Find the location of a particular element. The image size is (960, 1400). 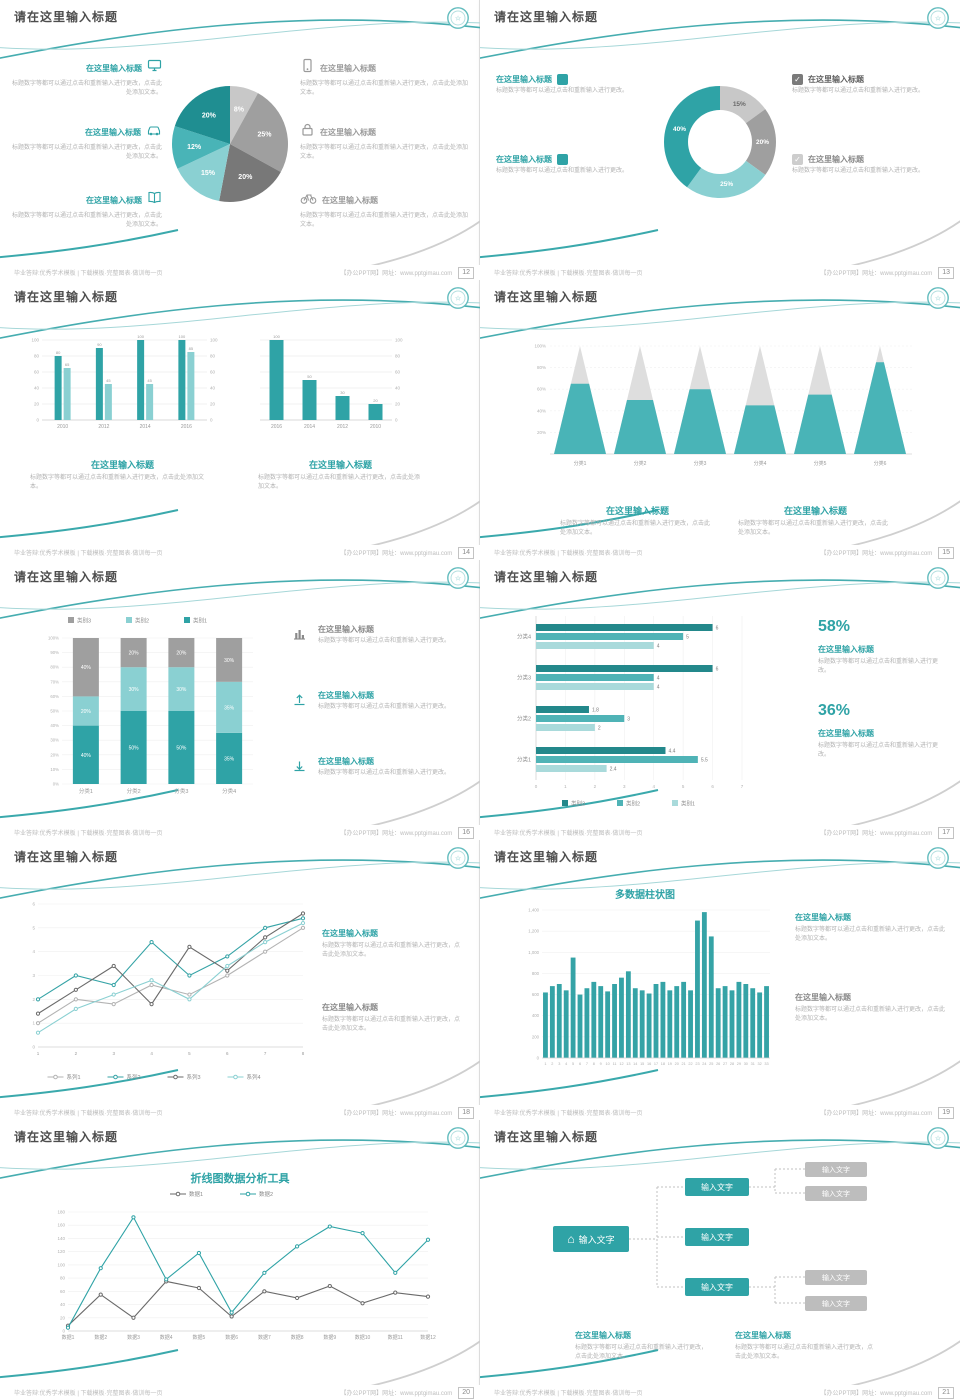

svg-text: 25% is located at coordinates (265, 134).